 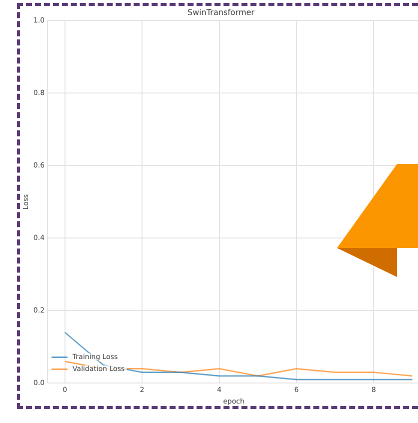 What do you see at coordinates (222, 12) in the screenshot?
I see `chart-title: SwinTransformer` at bounding box center [222, 12].